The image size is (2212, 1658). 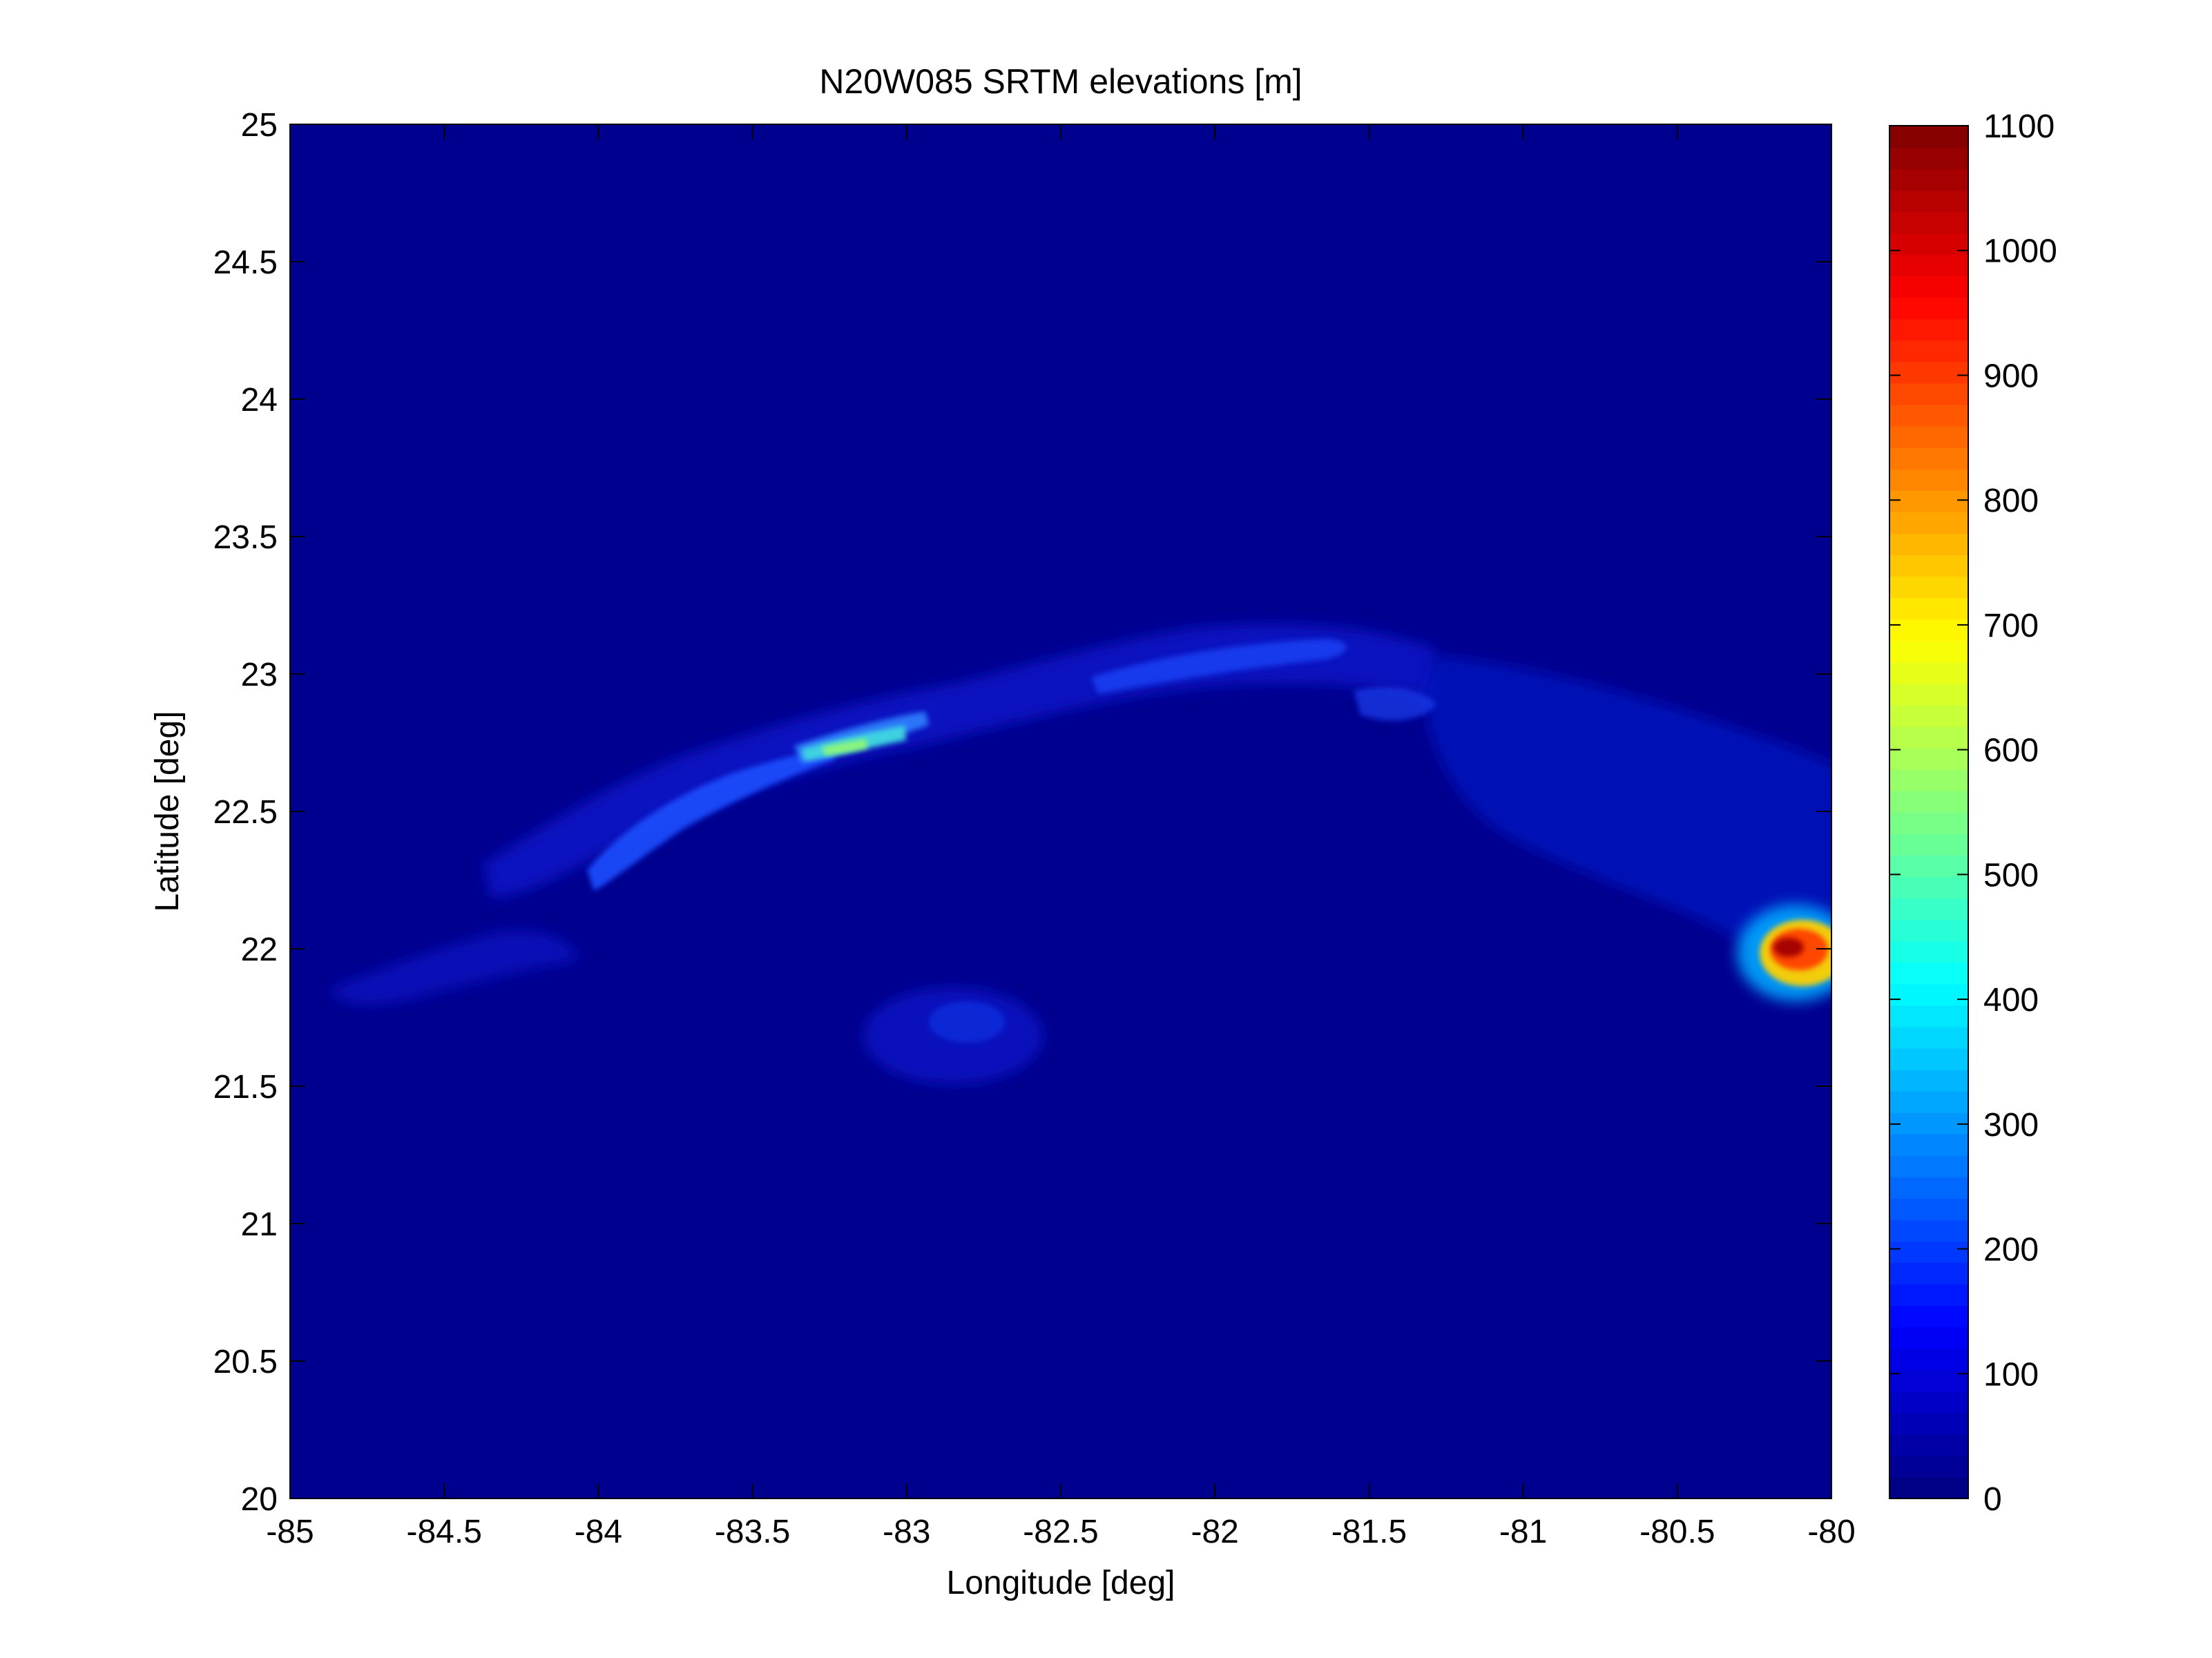 I want to click on x-tick-label: -80.5, so click(x=1677, y=1532).